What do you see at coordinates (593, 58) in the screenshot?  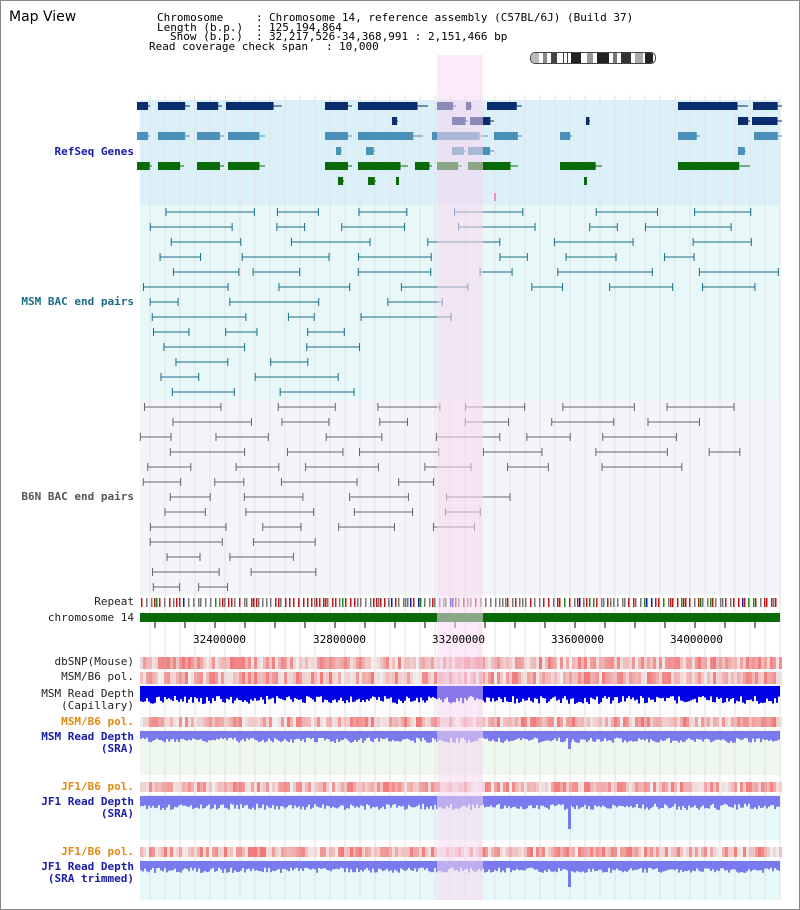 I see `chromosome-ideogram` at bounding box center [593, 58].